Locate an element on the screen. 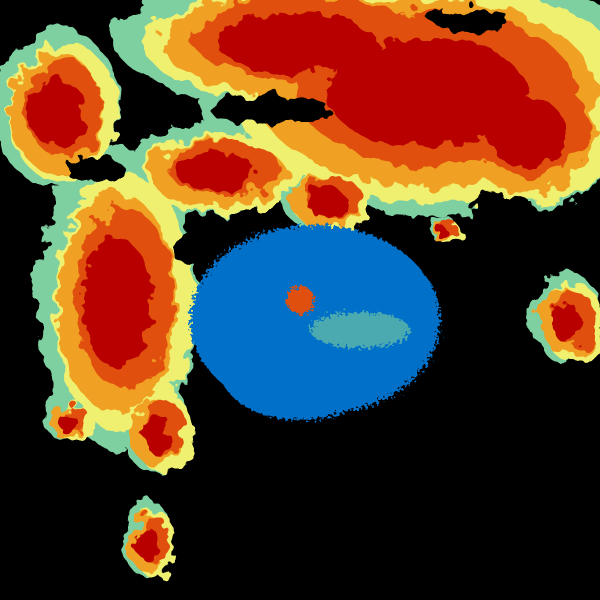 The width and height of the screenshot is (600, 600). radar-site-echo is located at coordinates (300, 300).